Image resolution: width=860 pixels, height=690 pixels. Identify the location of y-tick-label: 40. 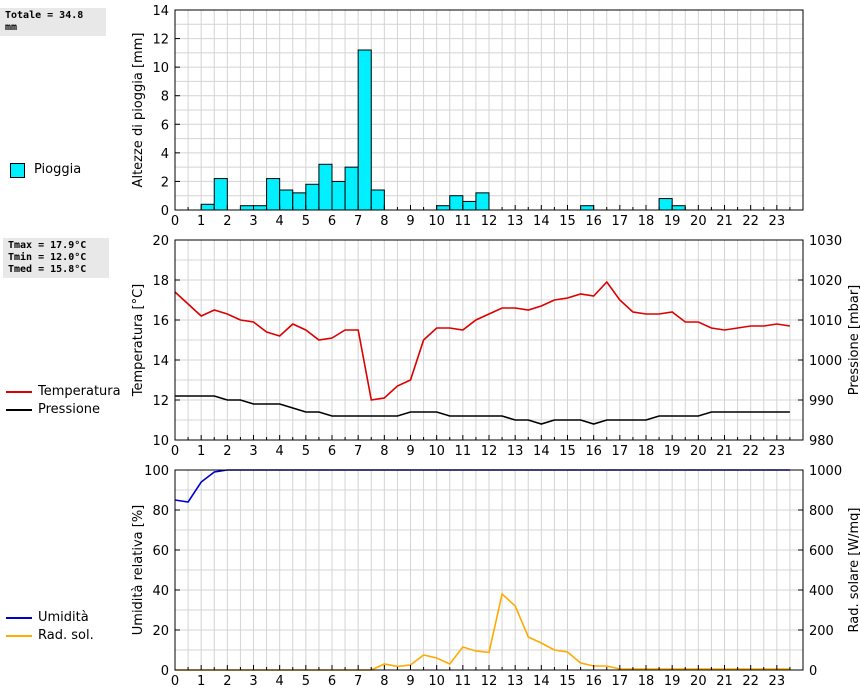
(160, 591).